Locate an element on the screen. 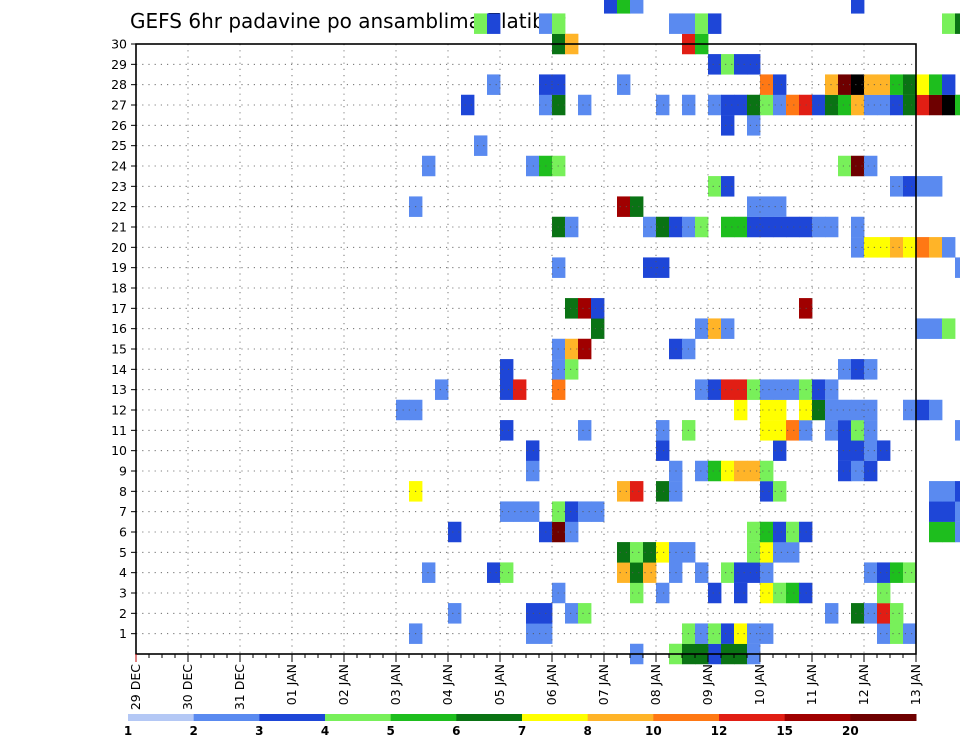  y-tick-label: 24 is located at coordinates (119, 166).